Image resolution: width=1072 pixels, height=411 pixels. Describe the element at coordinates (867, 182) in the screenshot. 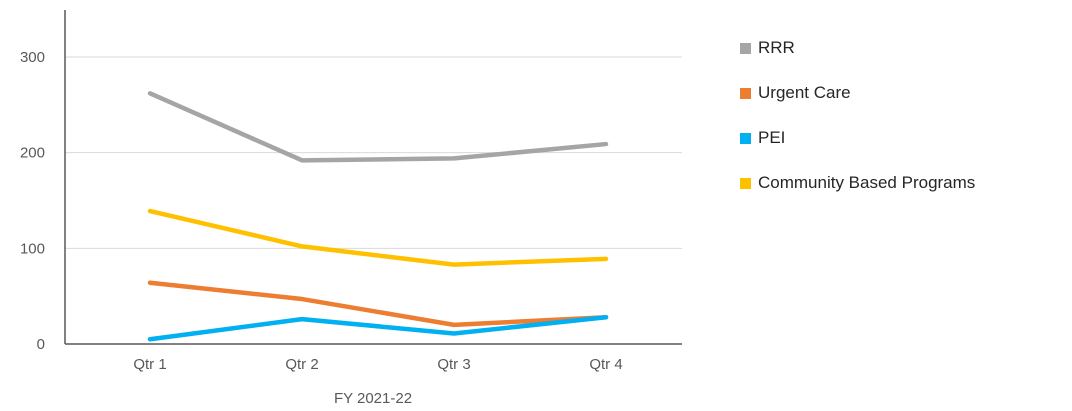

I see `legend-label: Community Based Programs` at that location.